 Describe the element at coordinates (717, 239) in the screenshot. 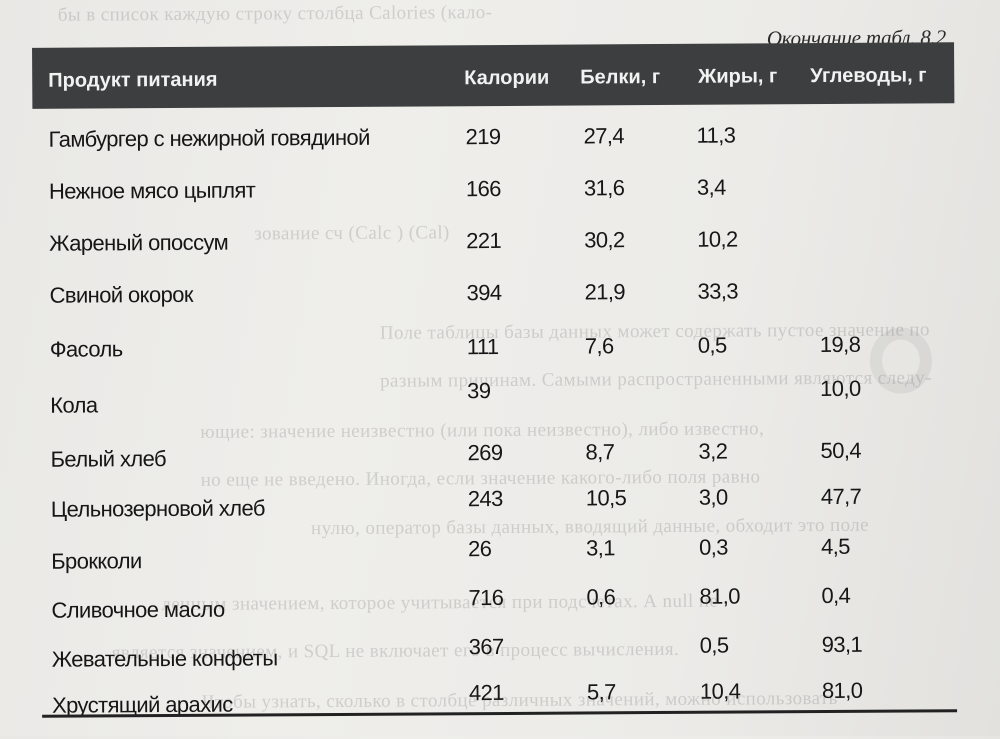

I see `cell-fat: 10,2` at that location.